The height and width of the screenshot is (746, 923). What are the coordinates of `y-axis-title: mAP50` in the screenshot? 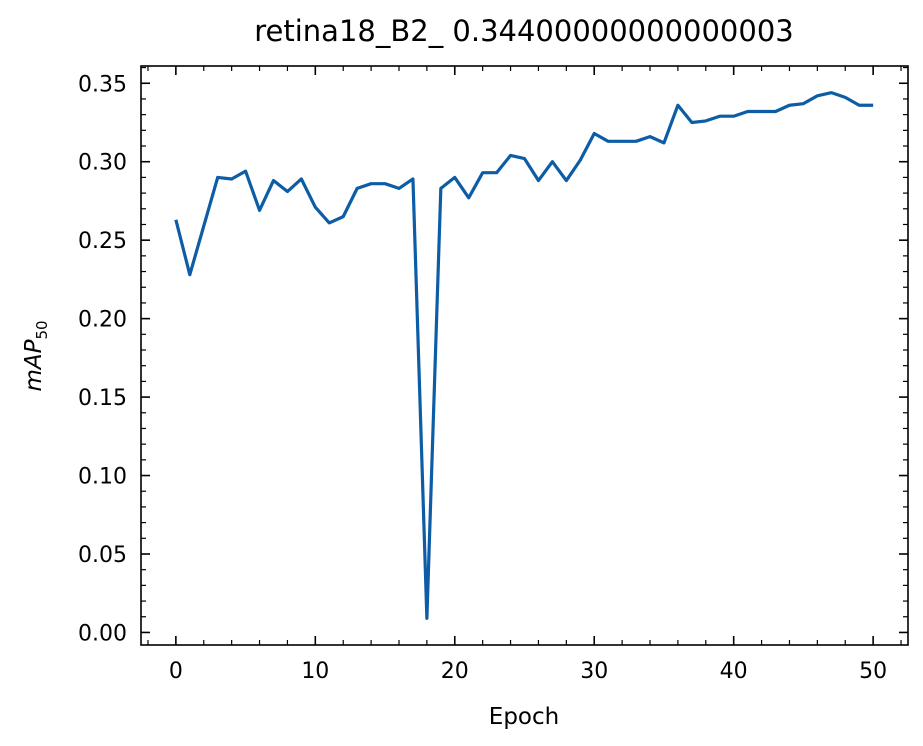 It's located at (36, 355).